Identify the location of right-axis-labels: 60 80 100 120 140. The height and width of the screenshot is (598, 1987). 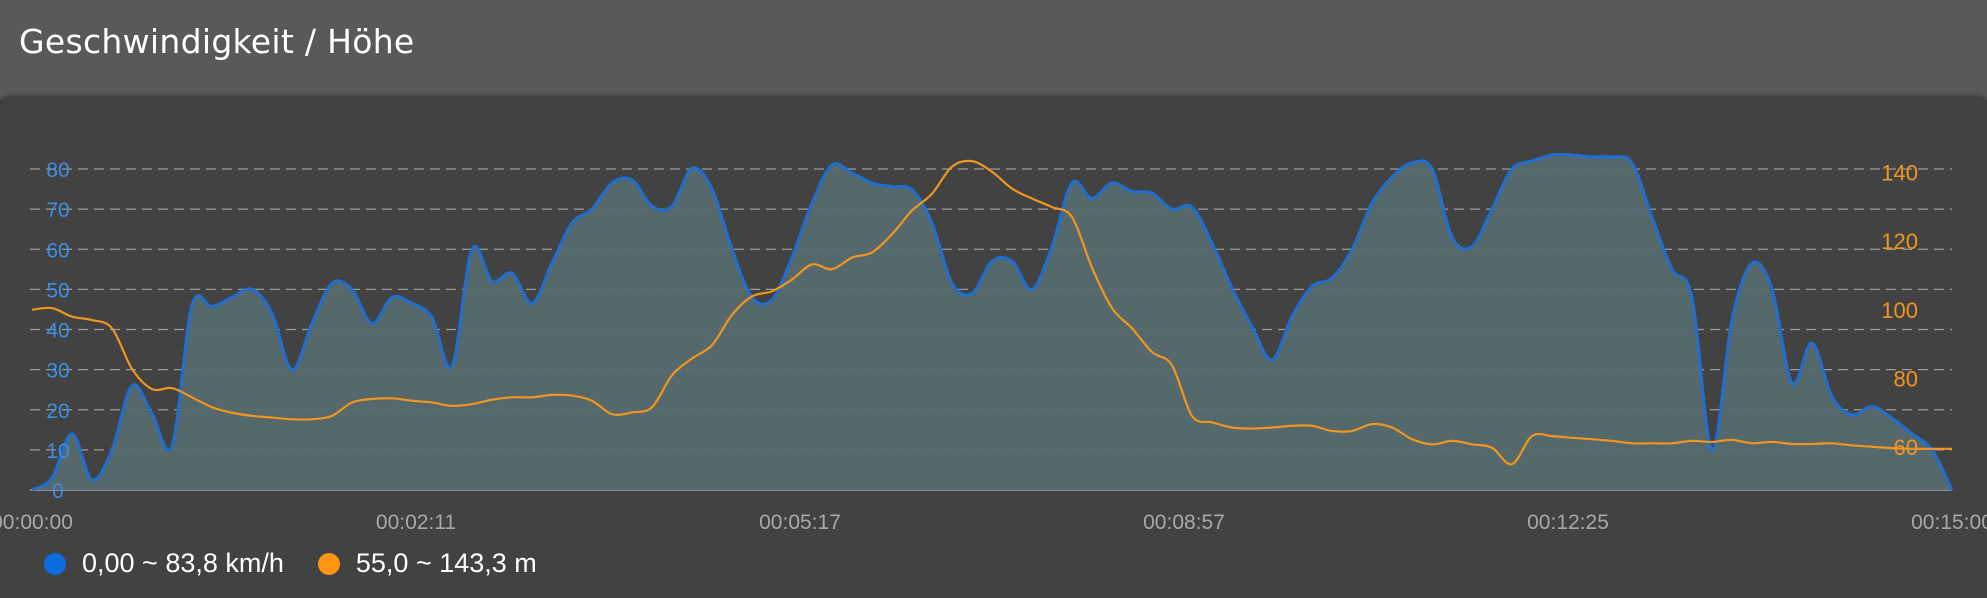
(1899, 310).